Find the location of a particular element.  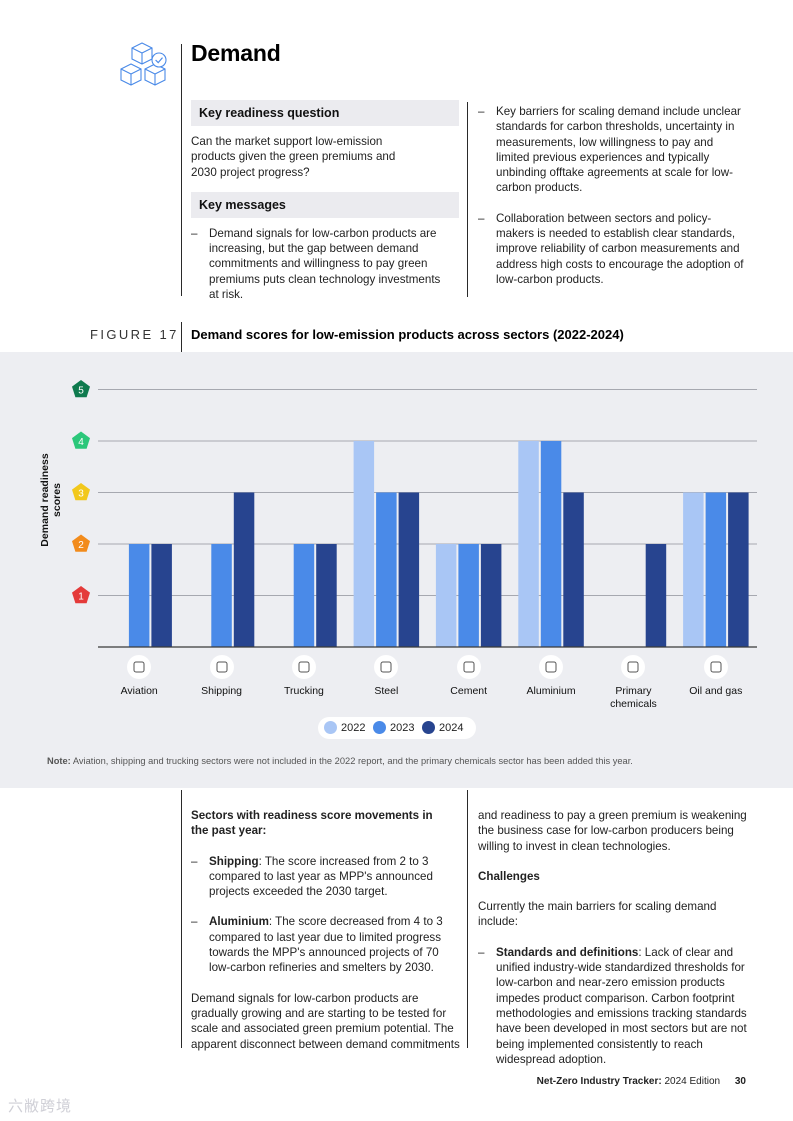

category-label: Steel is located at coordinates (386, 691).